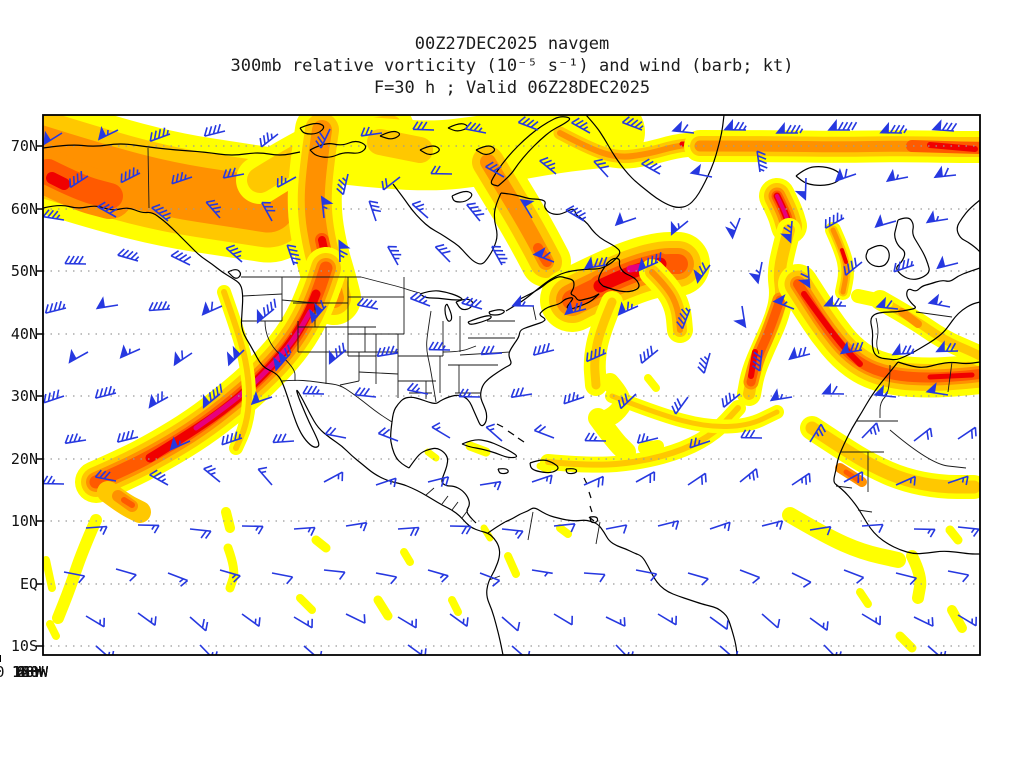  I want to click on lat-tick-label: 20N, so click(24, 459).